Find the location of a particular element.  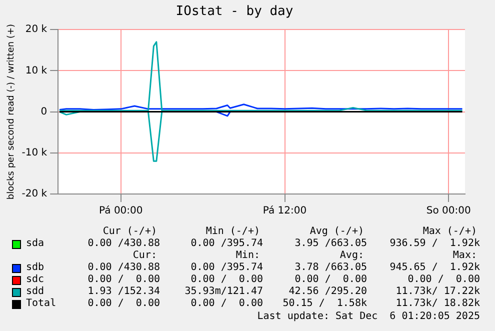

text: 3.78 /663.05 is located at coordinates (330, 267).